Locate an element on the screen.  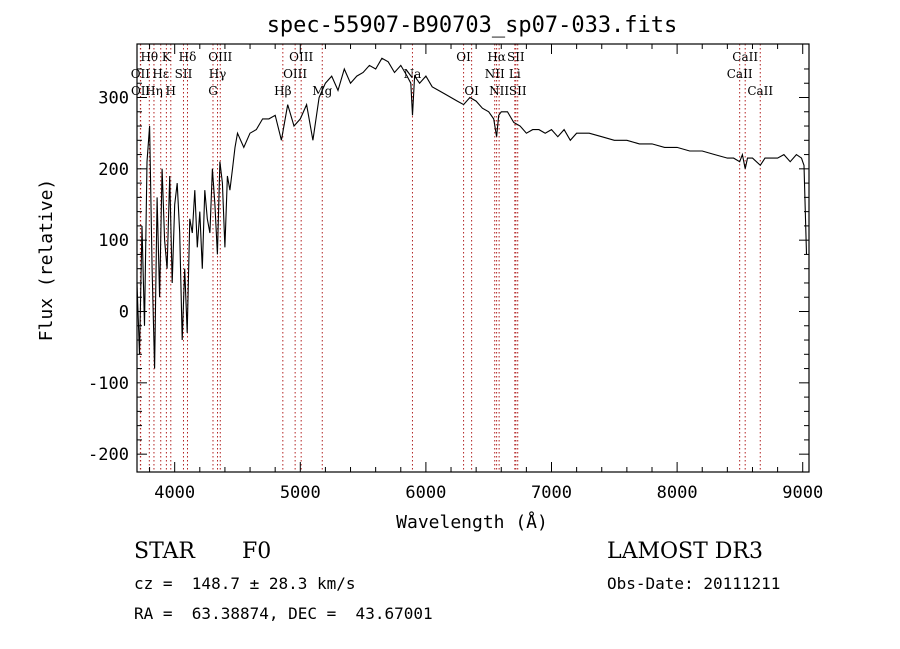
x-tick-label: 6000 is located at coordinates (425, 493).